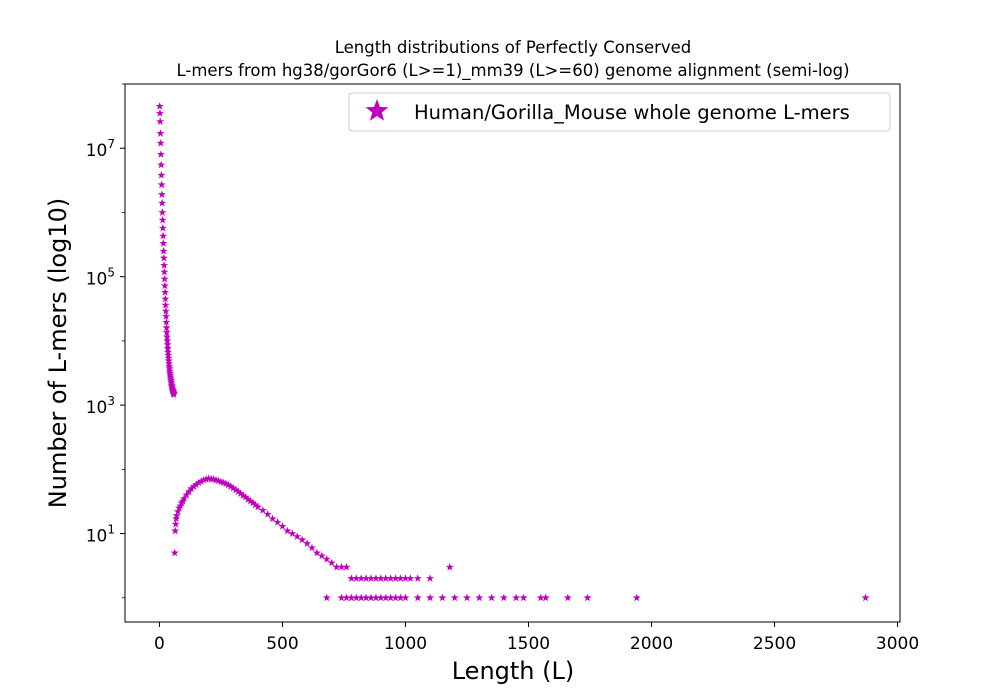  What do you see at coordinates (405, 644) in the screenshot?
I see `x-tick-label: 1000` at bounding box center [405, 644].